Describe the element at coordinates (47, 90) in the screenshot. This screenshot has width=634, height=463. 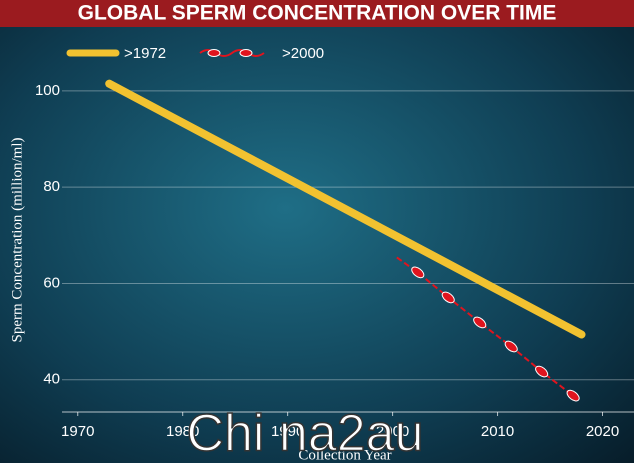
I see `y-tick-label: 100` at that location.